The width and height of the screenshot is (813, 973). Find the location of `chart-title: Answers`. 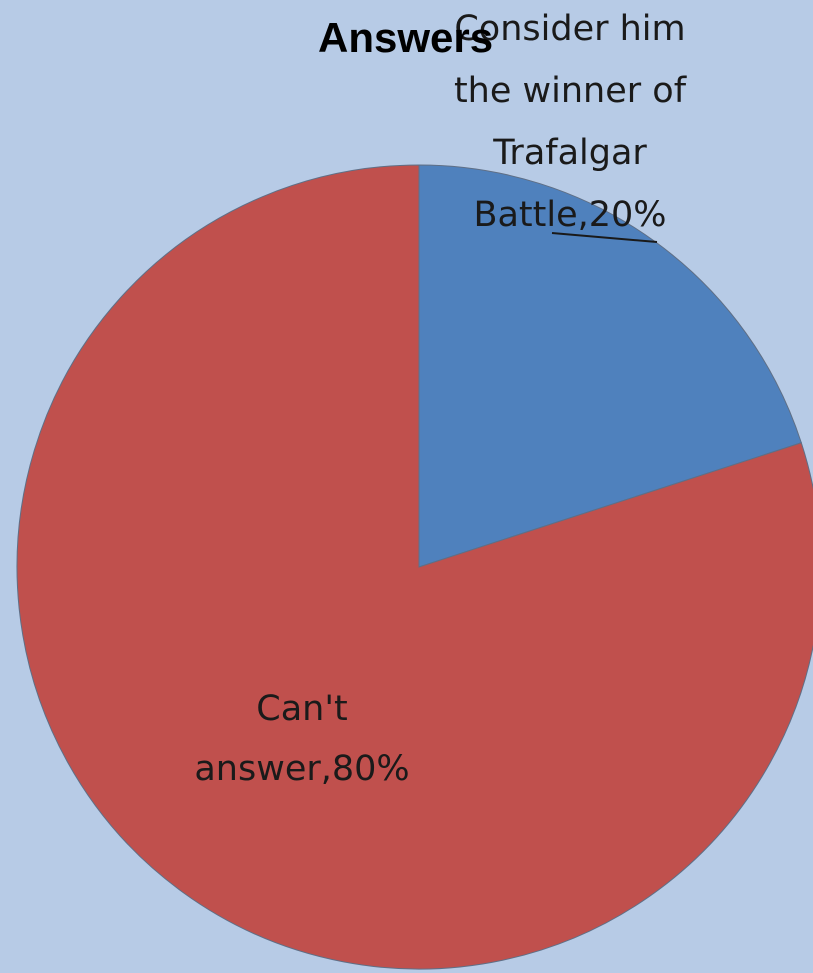

chart-title: Answers is located at coordinates (405, 37).